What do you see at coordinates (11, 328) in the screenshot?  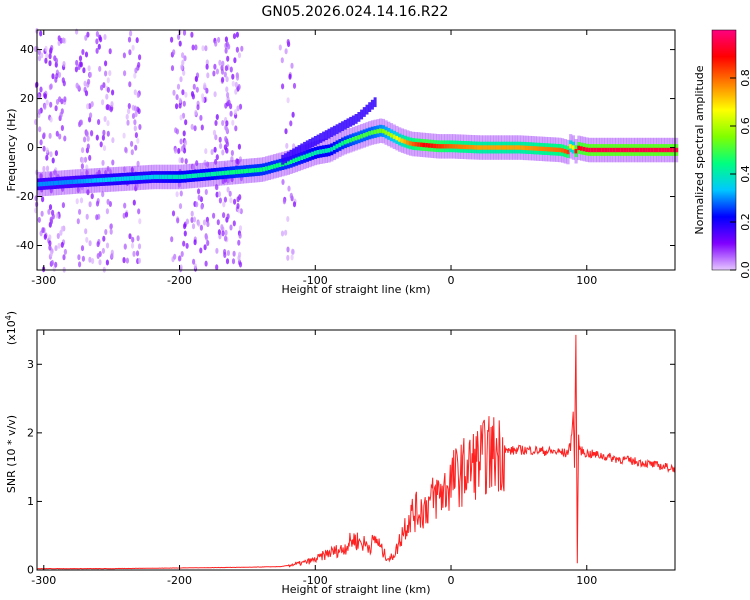 I see `snr-y-multiplier: (x104)` at bounding box center [11, 328].